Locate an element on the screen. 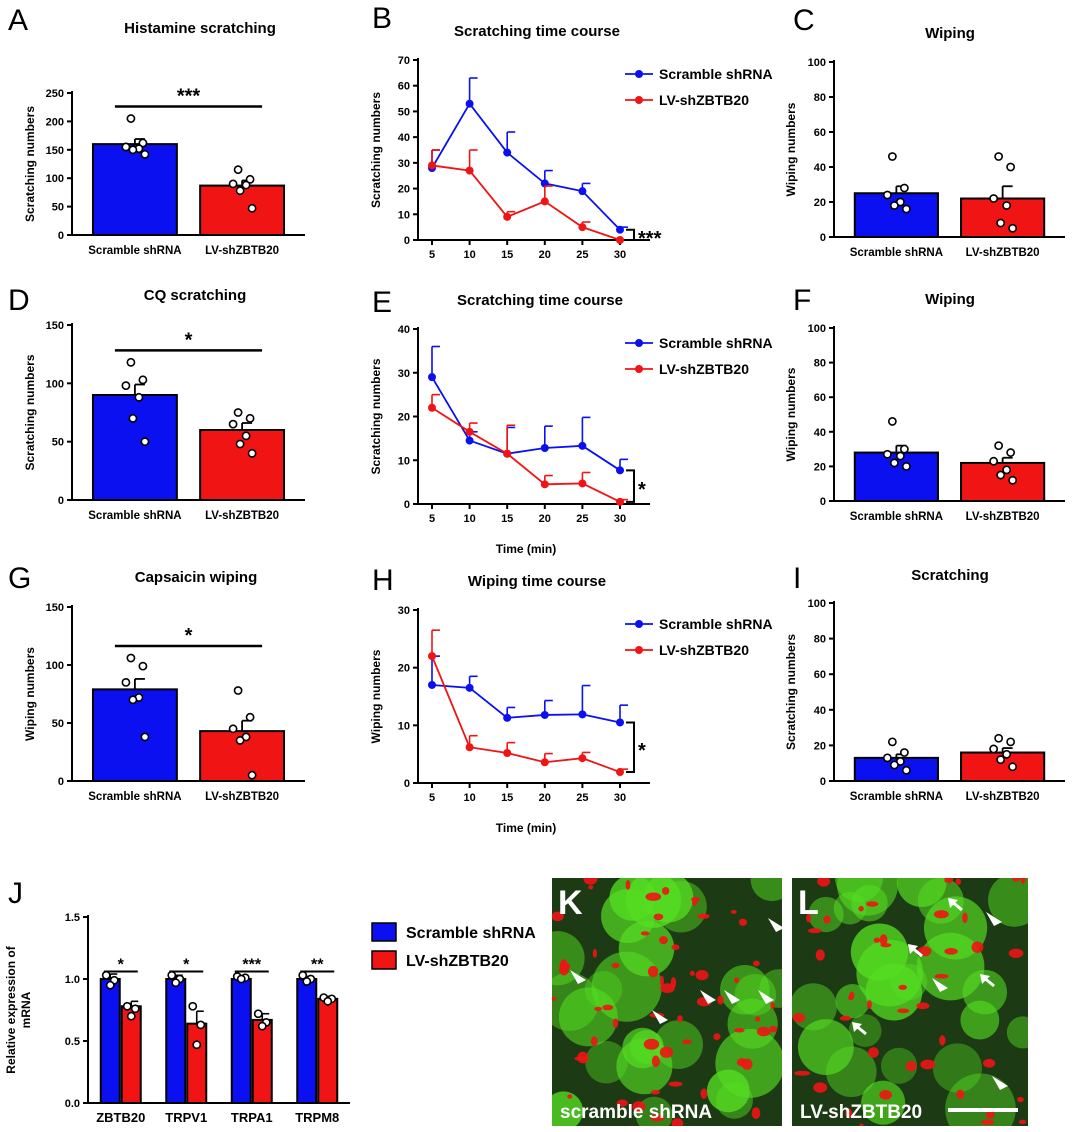 This screenshot has width=1084, height=1132. y-tick-label-B: 10 is located at coordinates (404, 215).